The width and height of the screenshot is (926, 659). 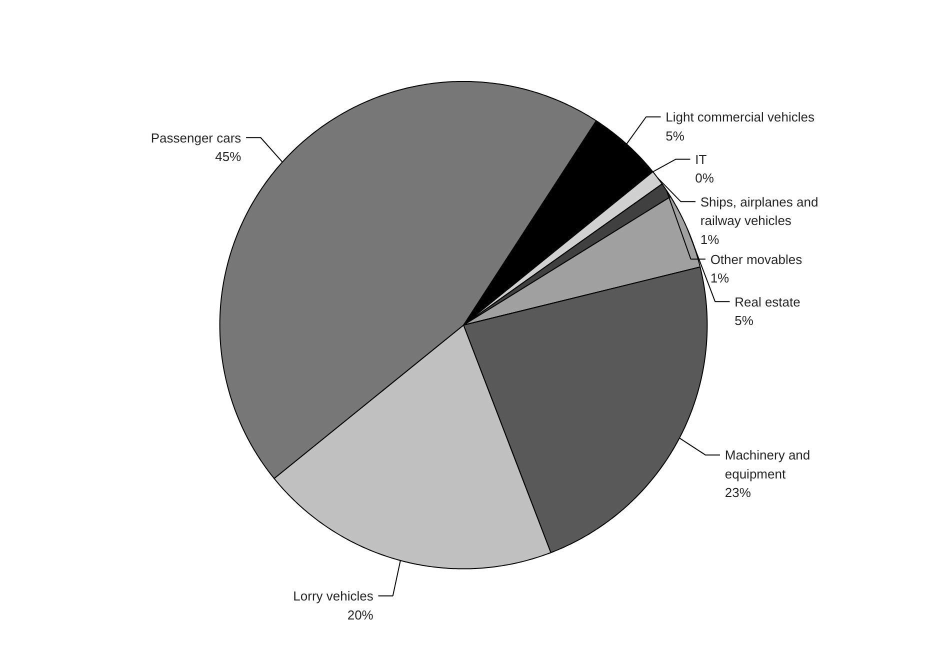 I want to click on slice-label: Machinery and equipment, so click(x=767, y=465).